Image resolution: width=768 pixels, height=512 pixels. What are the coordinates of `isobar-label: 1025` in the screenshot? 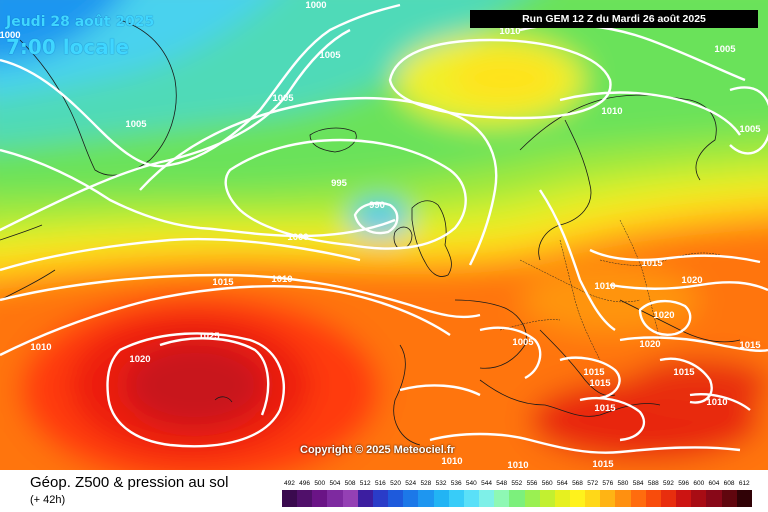 It's located at (209, 336).